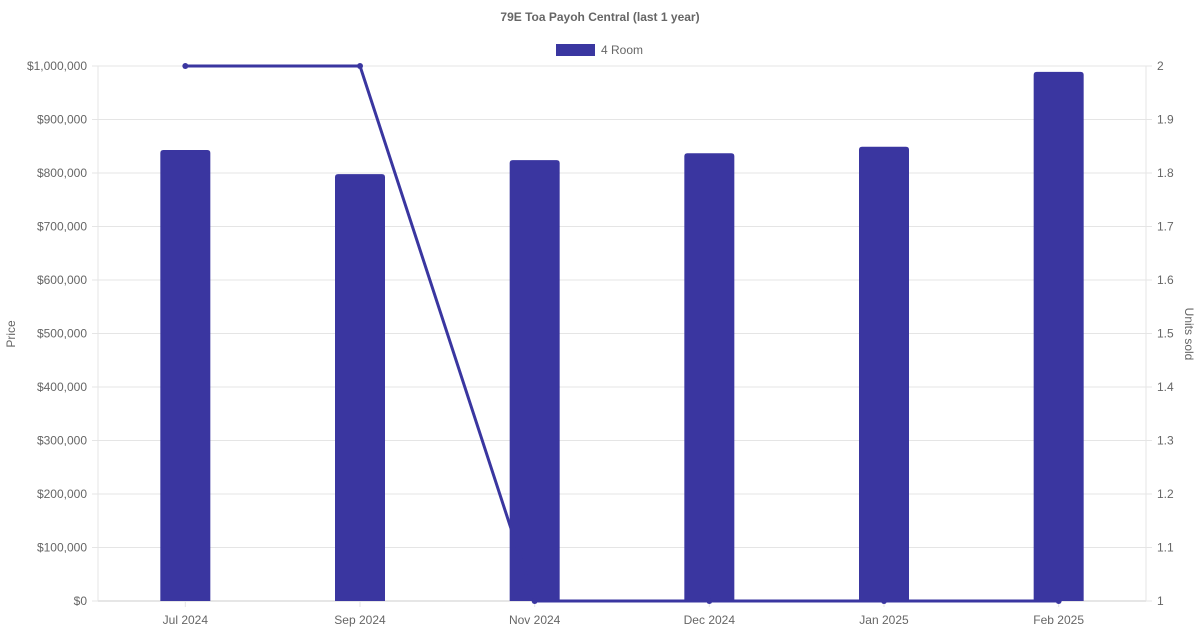  Describe the element at coordinates (81, 601) in the screenshot. I see `y-tick-label: $0` at that location.